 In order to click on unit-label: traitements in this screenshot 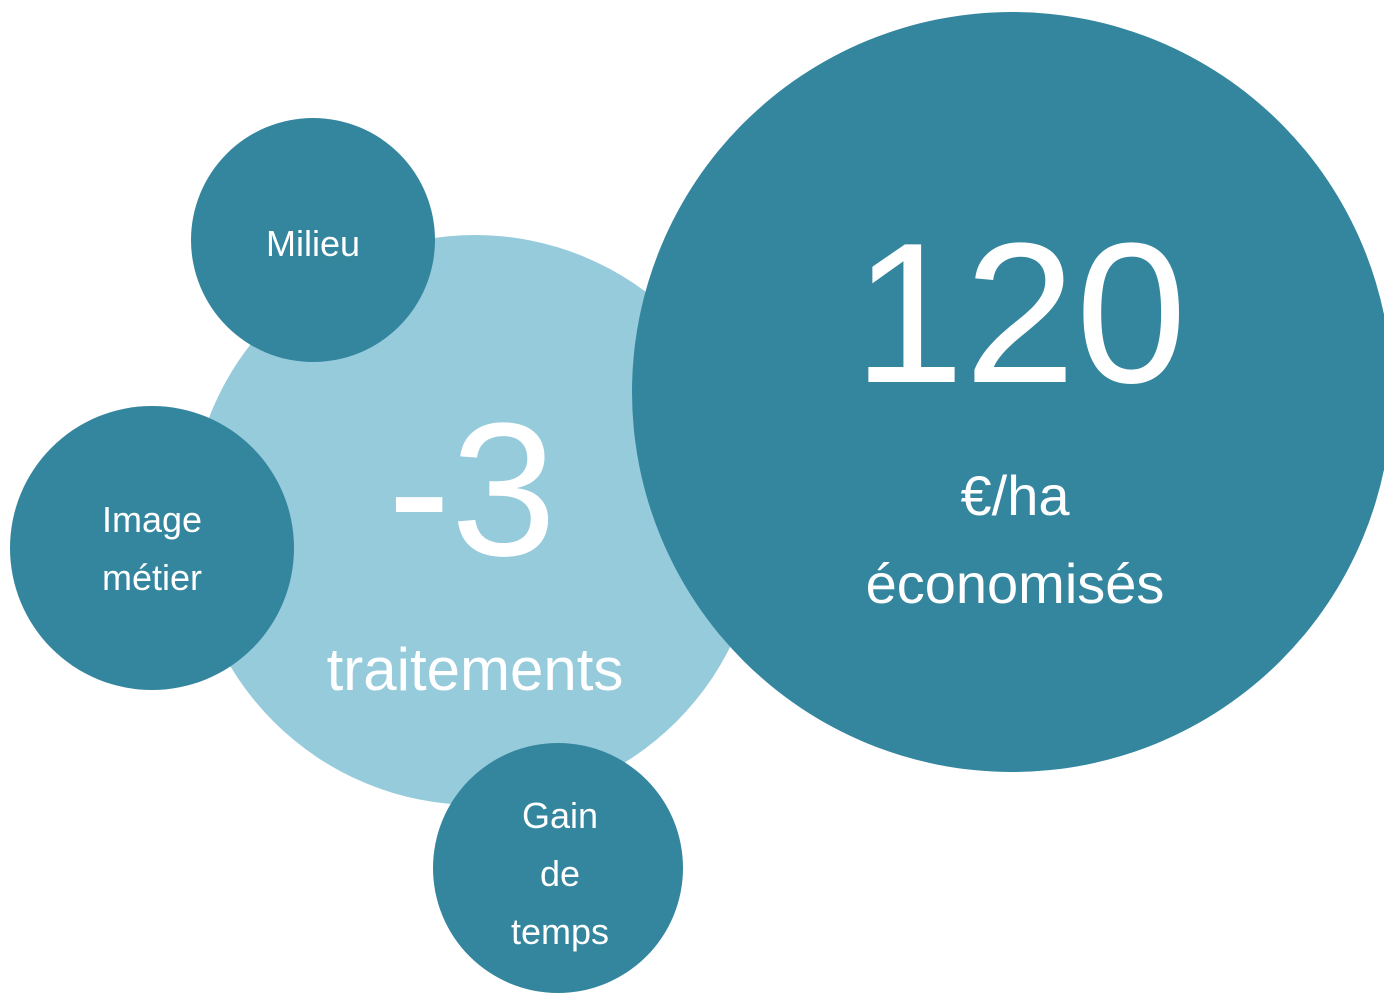, I will do `click(475, 669)`.